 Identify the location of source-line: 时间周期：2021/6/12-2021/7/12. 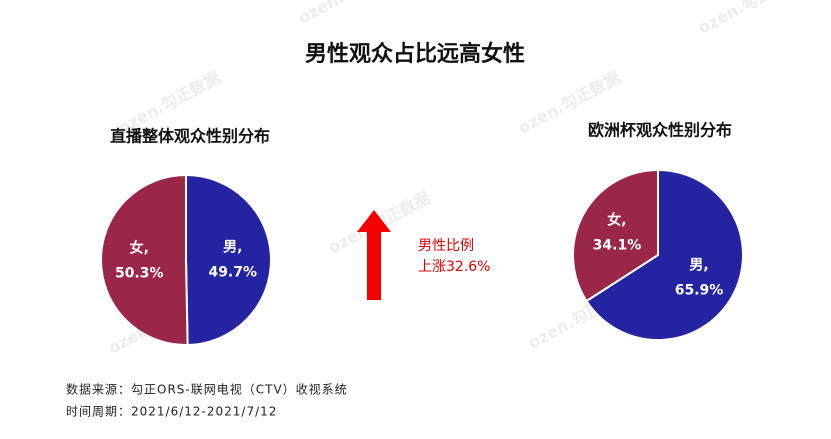
(171, 412).